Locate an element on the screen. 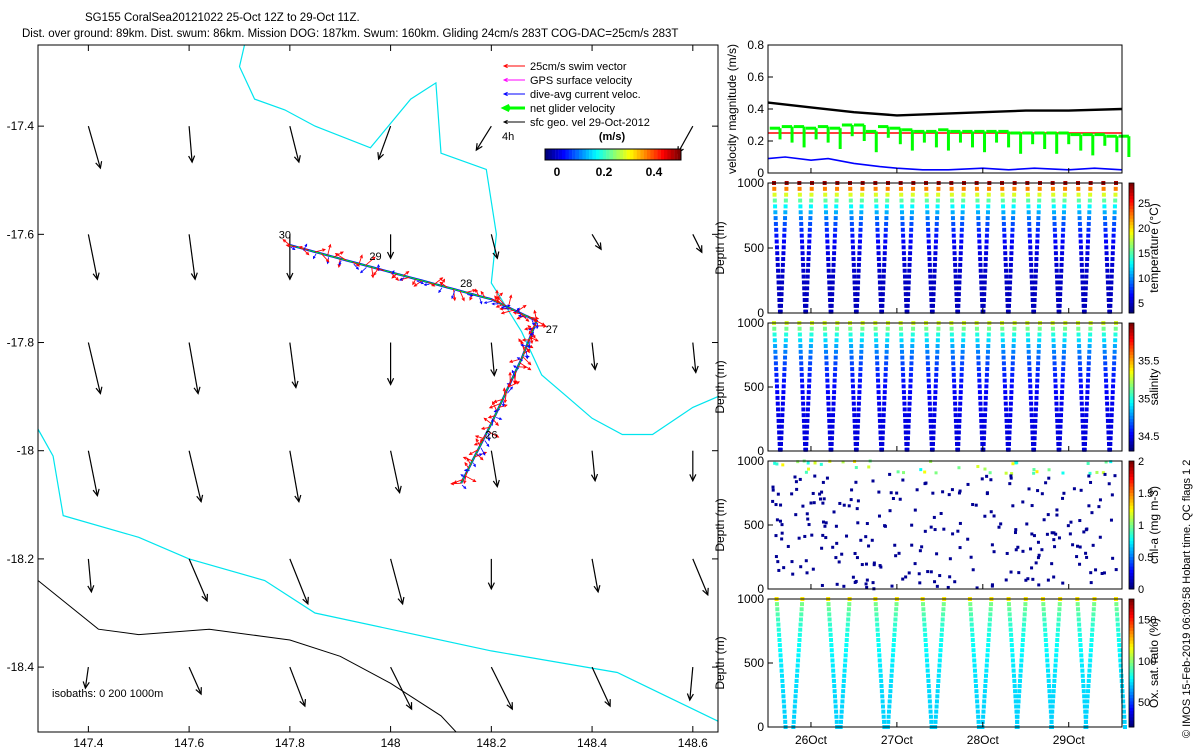 The width and height of the screenshot is (1200, 750). date-tick-label: 27Oct is located at coordinates (897, 740).